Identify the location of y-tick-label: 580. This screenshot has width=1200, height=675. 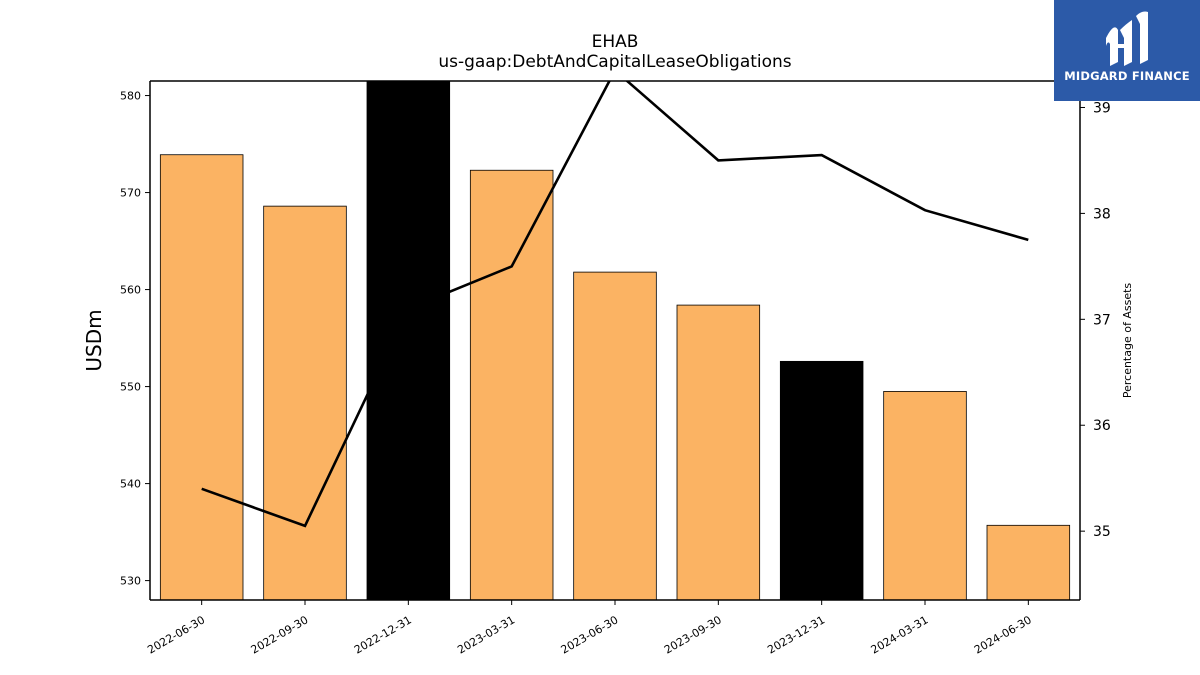
(130, 96).